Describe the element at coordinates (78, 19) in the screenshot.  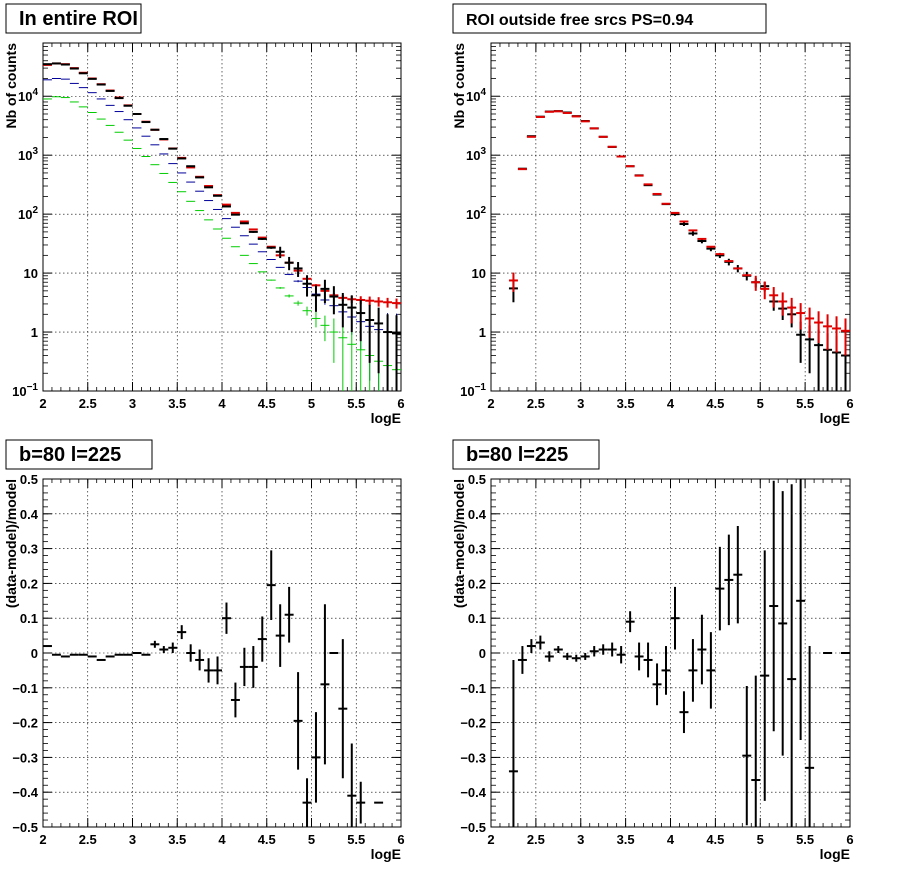
I see `chart-title: In entire ROI` at that location.